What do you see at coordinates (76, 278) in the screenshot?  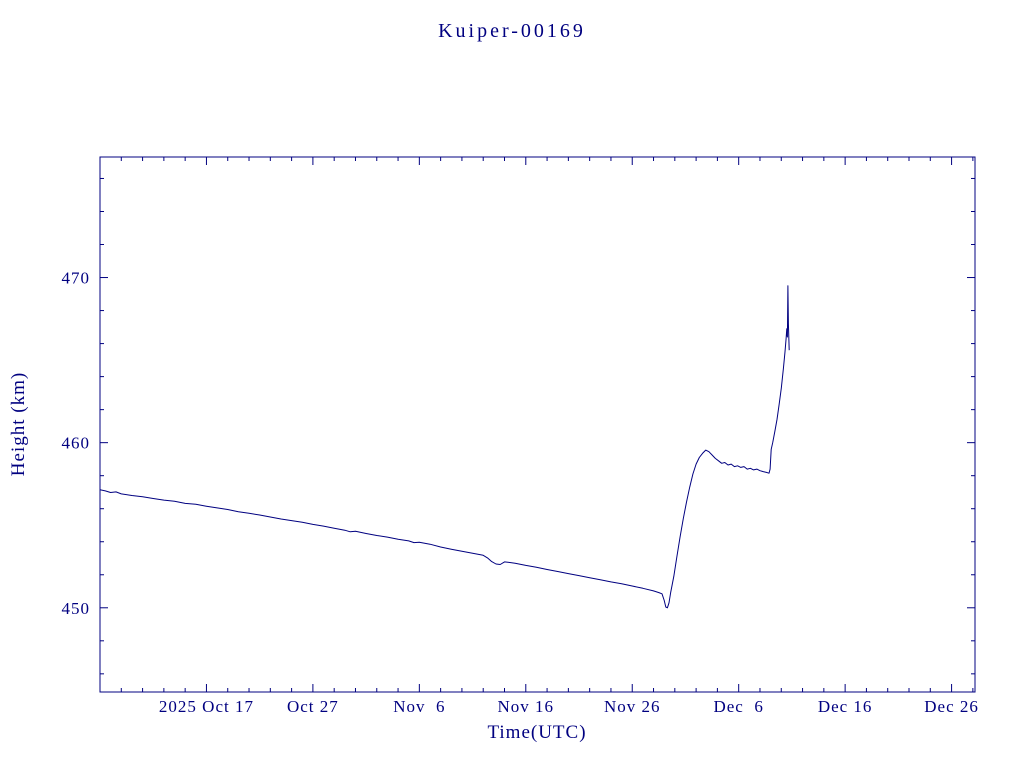 I see `y-tick-label: 470` at bounding box center [76, 278].